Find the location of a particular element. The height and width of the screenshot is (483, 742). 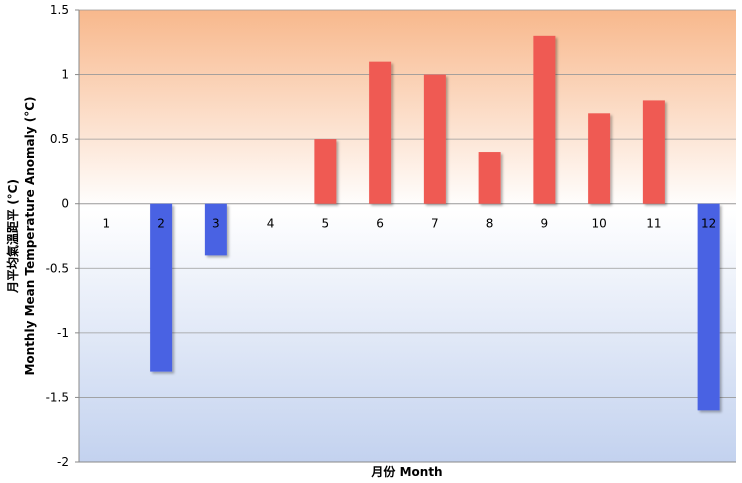

category-labels: 1 2 3 4 5 6 7 8 9 10 11 12 is located at coordinates (410, 224).